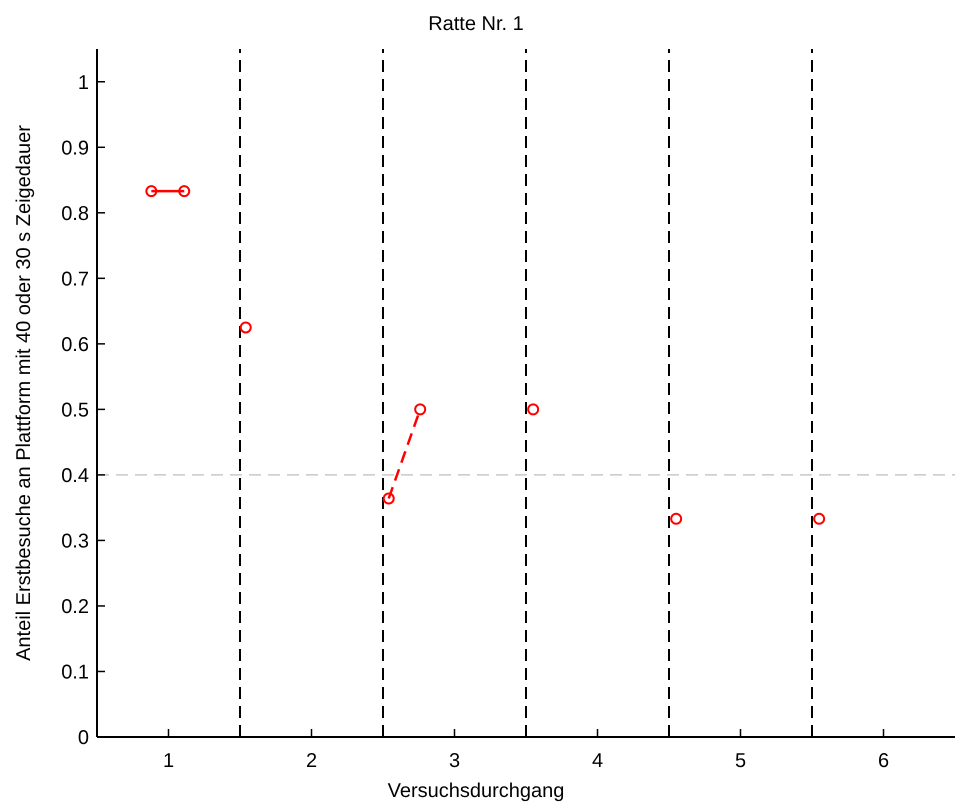  Describe the element at coordinates (75, 148) in the screenshot. I see `y-tick-label: 0.9` at that location.